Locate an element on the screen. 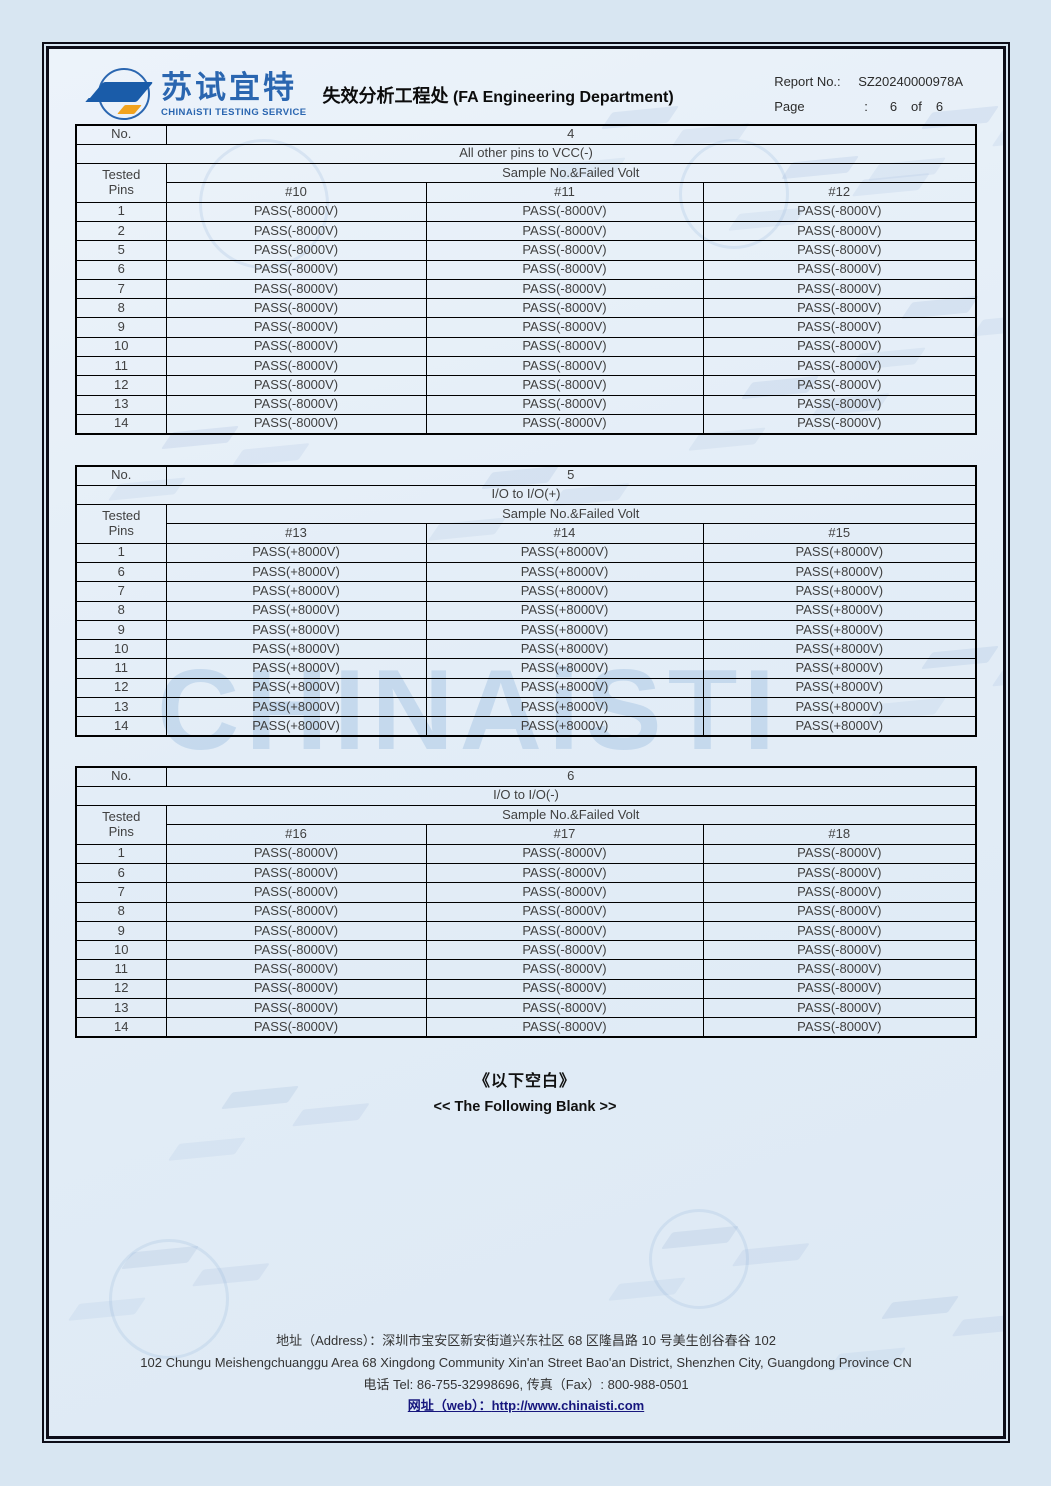 This screenshot has height=1486, width=1051. table-row: 9 PASS(-8000V) PASS(-8000V) PASS(-8000V) is located at coordinates (526, 327).